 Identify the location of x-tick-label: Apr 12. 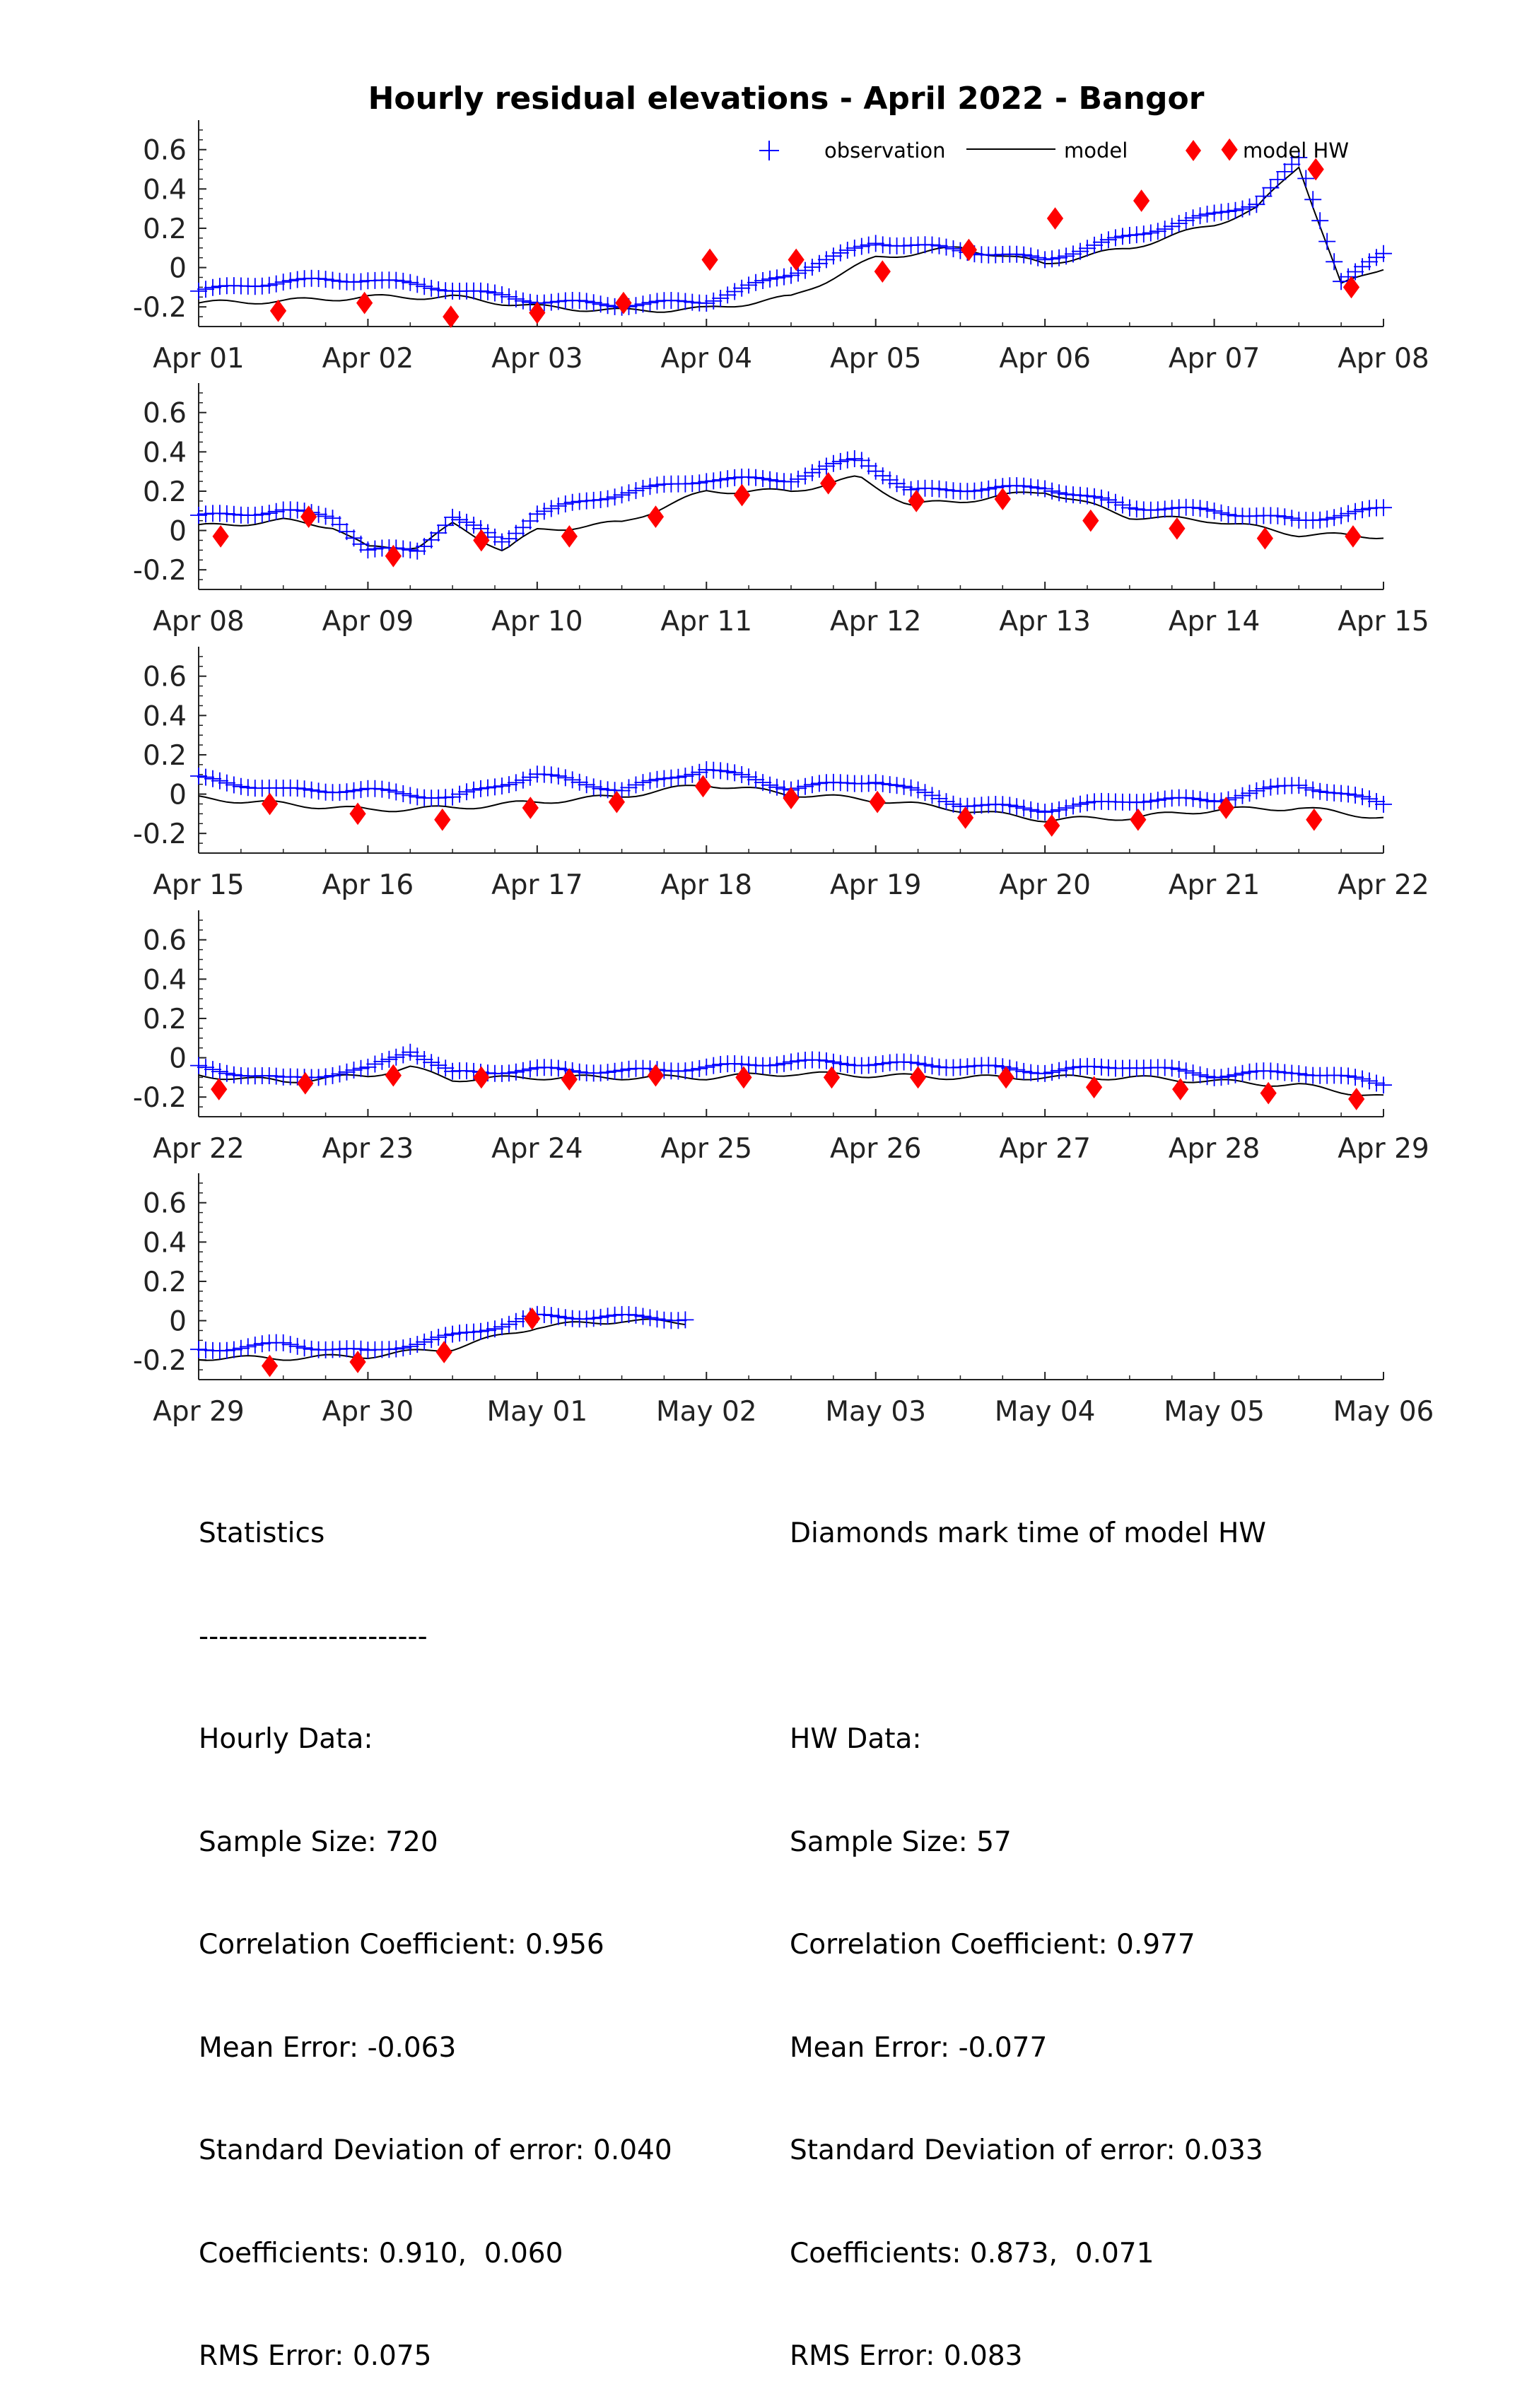
(876, 622).